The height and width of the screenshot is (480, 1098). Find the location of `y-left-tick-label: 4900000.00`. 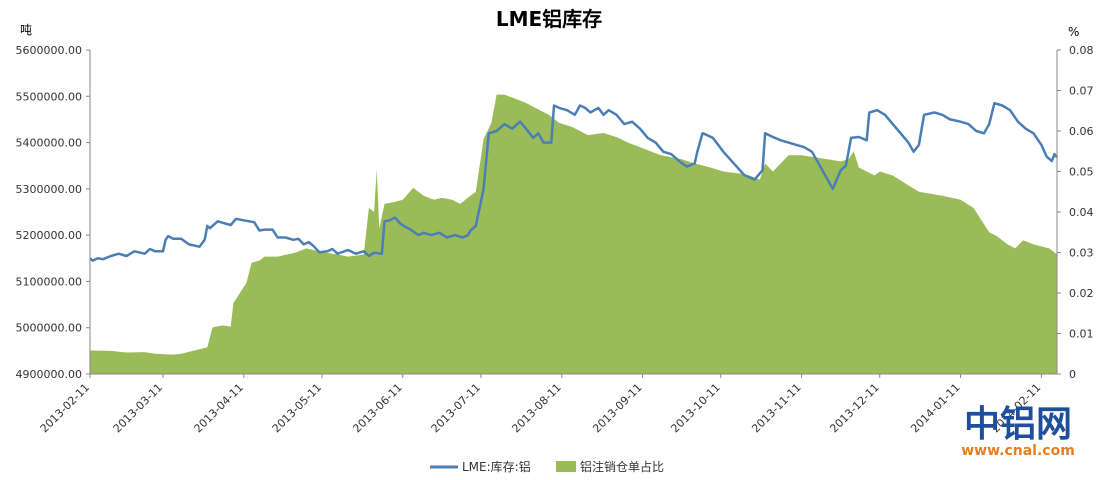

y-left-tick-label: 4900000.00 is located at coordinates (49, 374).